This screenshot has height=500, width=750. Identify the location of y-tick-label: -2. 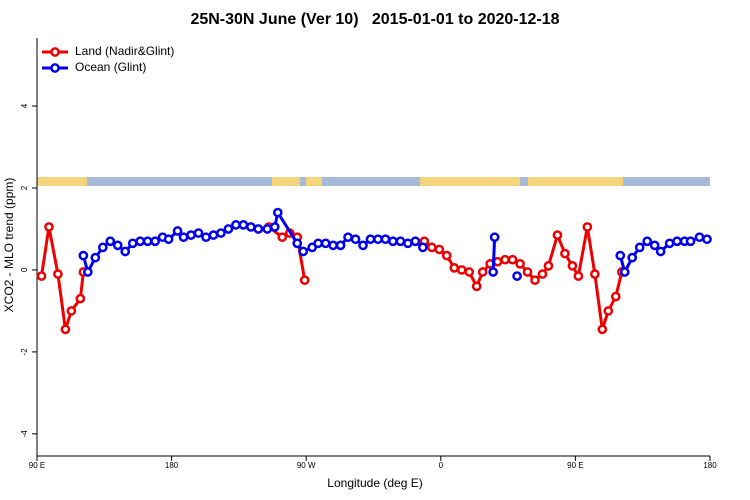
(24, 352).